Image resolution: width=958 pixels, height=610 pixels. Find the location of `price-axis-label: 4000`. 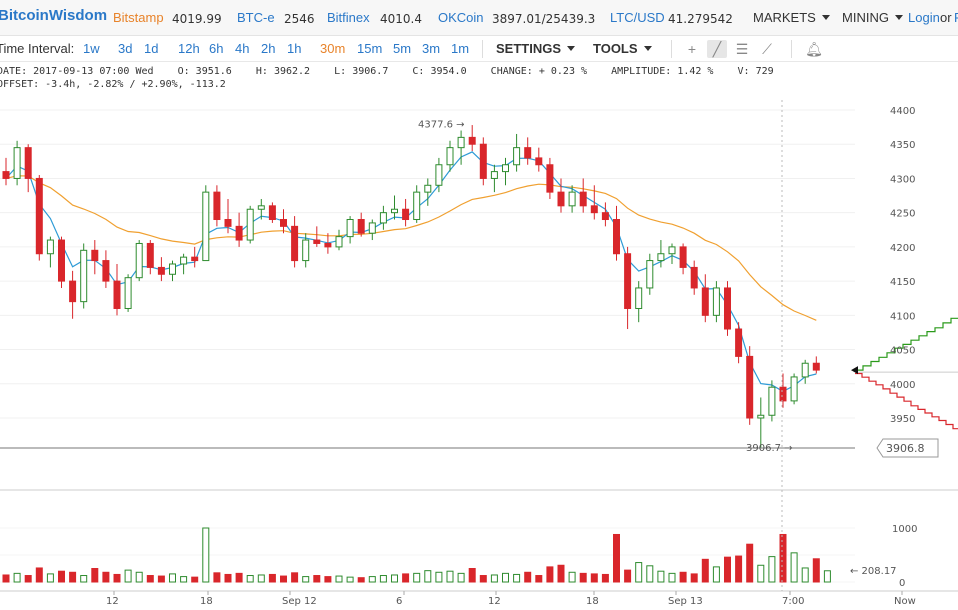

price-axis-label: 4000 is located at coordinates (902, 385).